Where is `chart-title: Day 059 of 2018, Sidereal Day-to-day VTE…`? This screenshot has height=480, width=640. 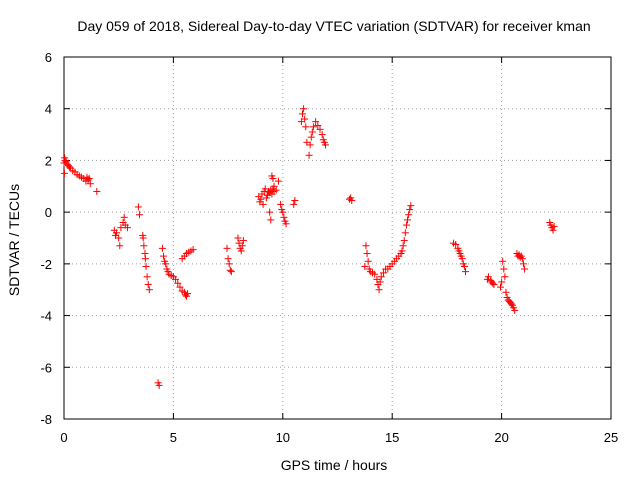 chart-title: Day 059 of 2018, Sidereal Day-to-day VTE… is located at coordinates (333, 26).